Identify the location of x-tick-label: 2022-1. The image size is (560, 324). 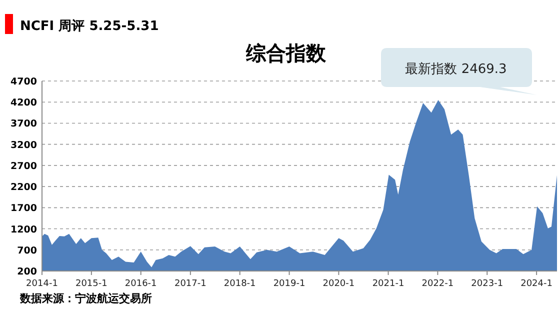
(438, 284).